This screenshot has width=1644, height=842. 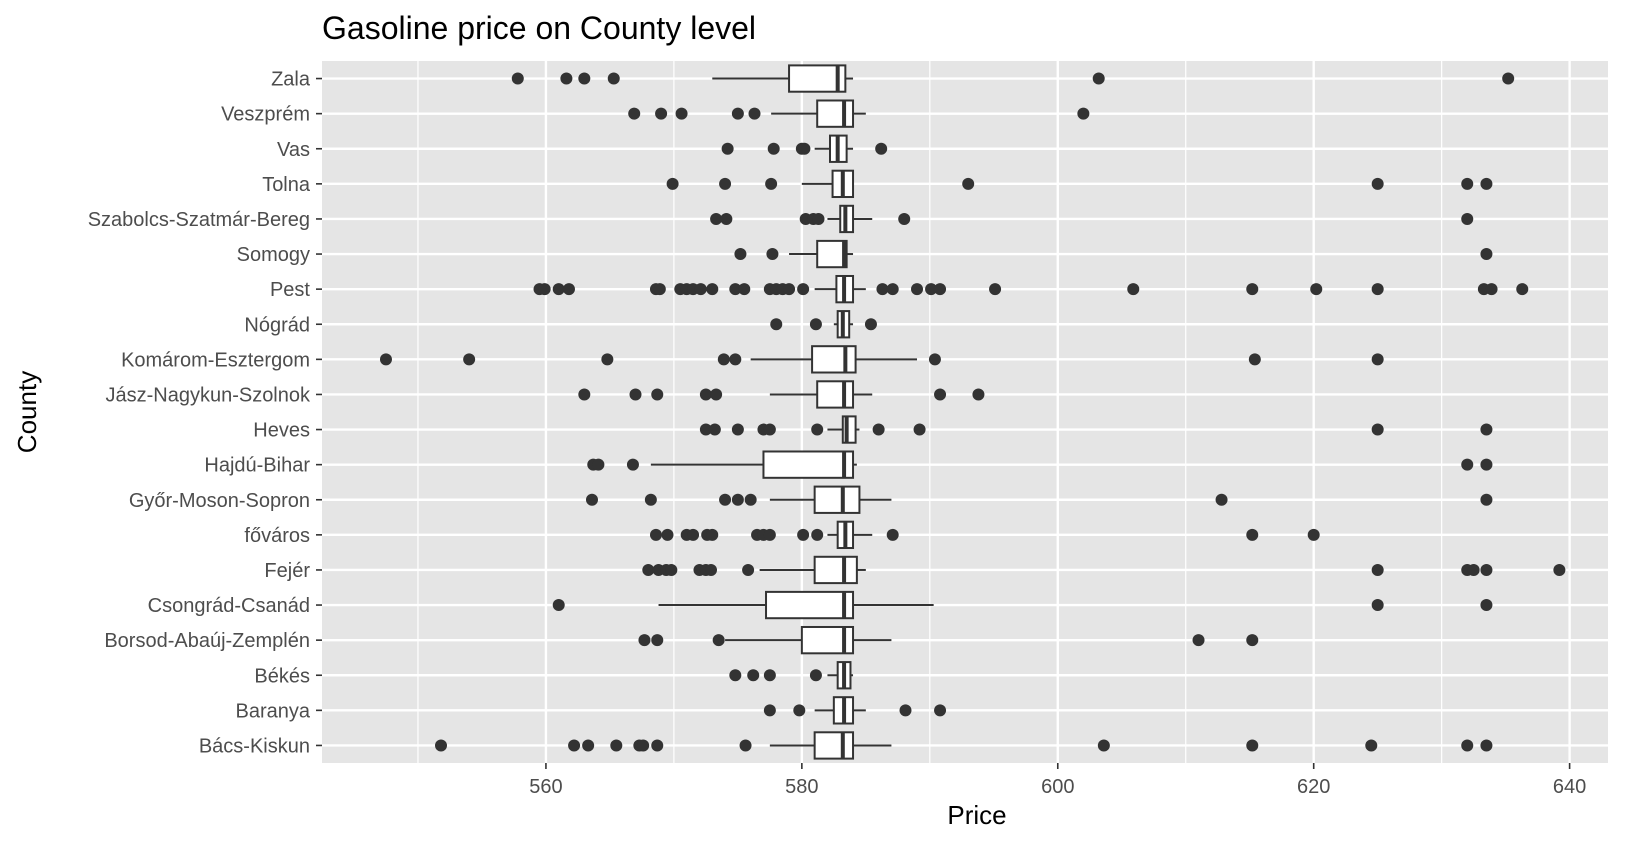 What do you see at coordinates (208, 395) in the screenshot?
I see `y-tick-label: Jász-Nagykun-Szolnok` at bounding box center [208, 395].